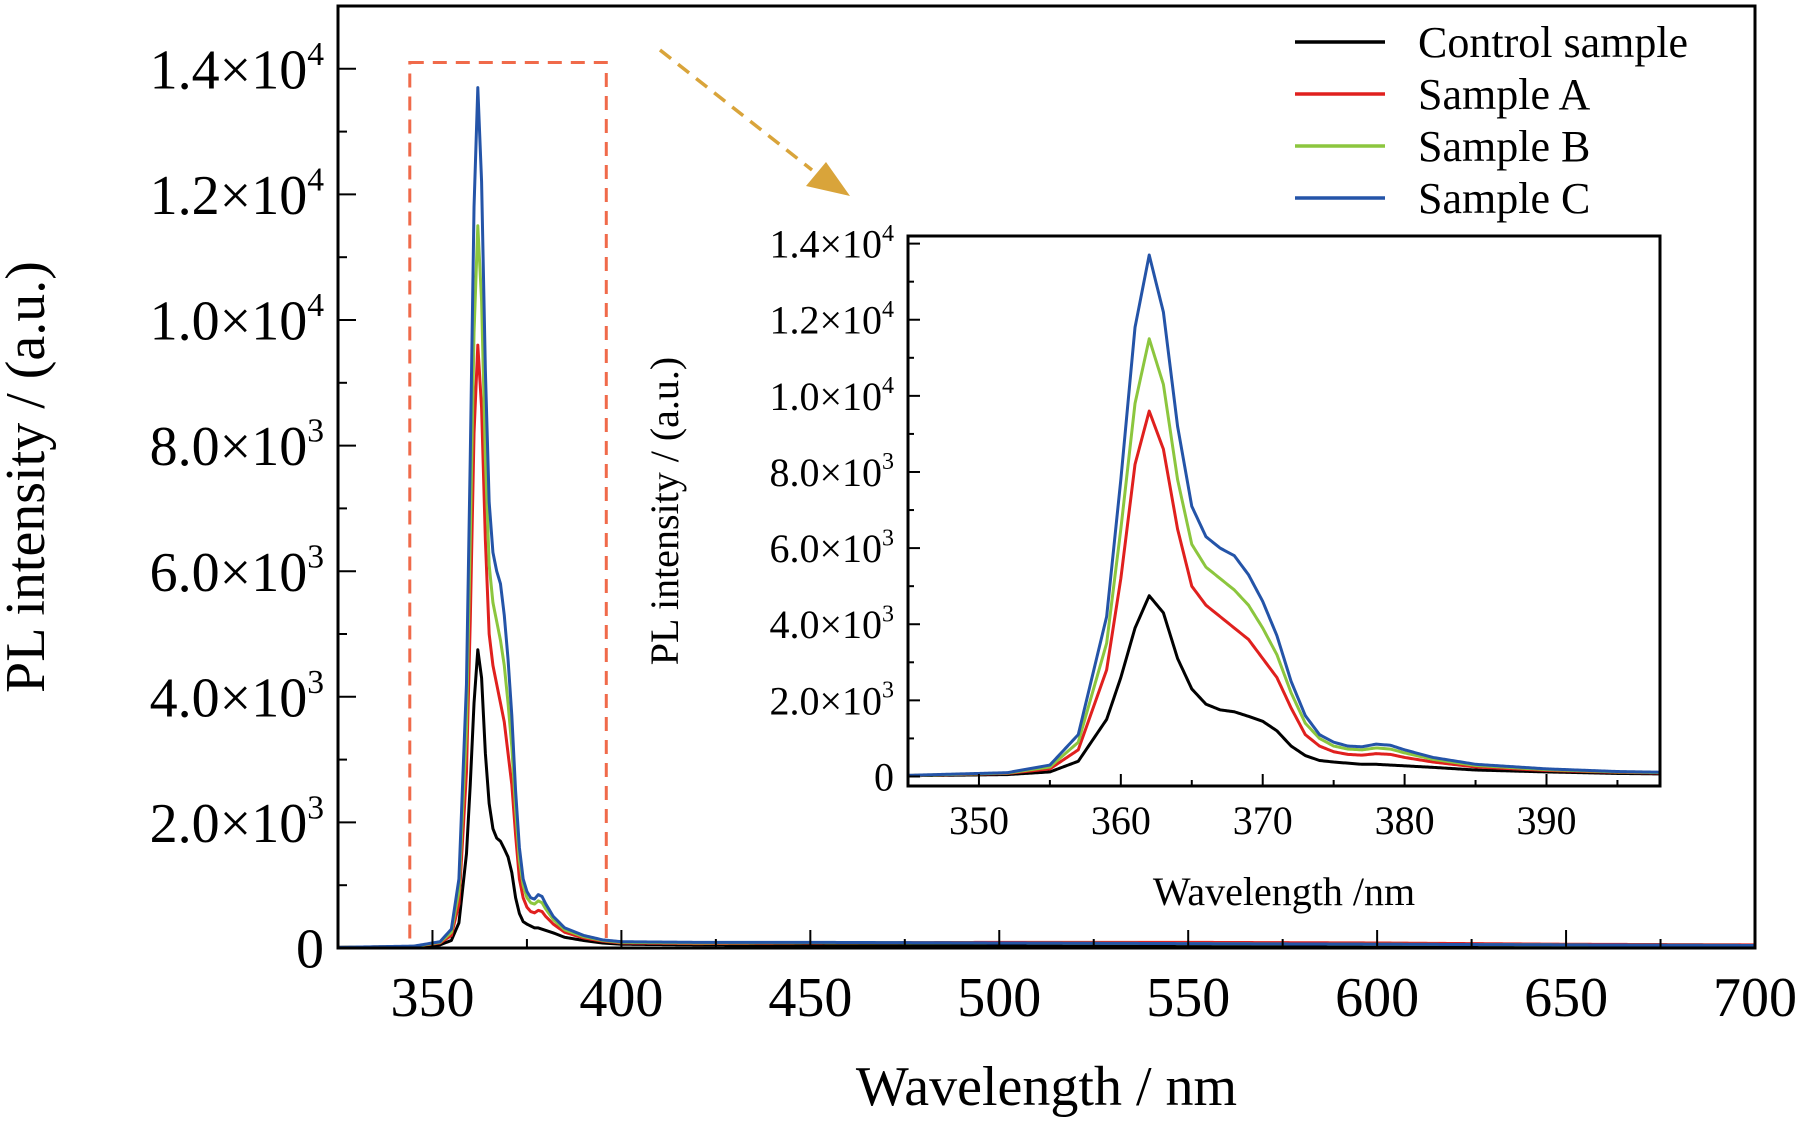 The image size is (1801, 1123). I want to click on main-plot-y-tick-label: 6.0×10³, so click(237, 571).